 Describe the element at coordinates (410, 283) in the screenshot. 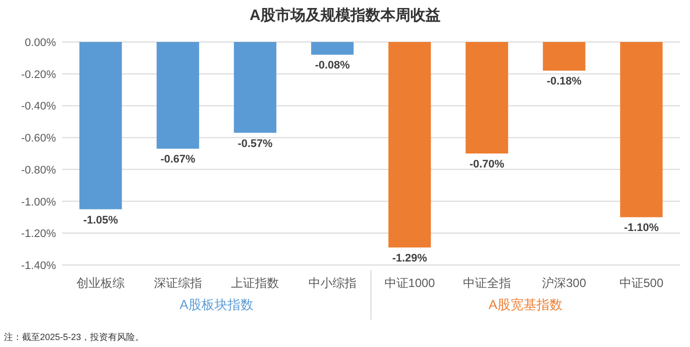

I see `x-tick-label: 中证1000` at that location.